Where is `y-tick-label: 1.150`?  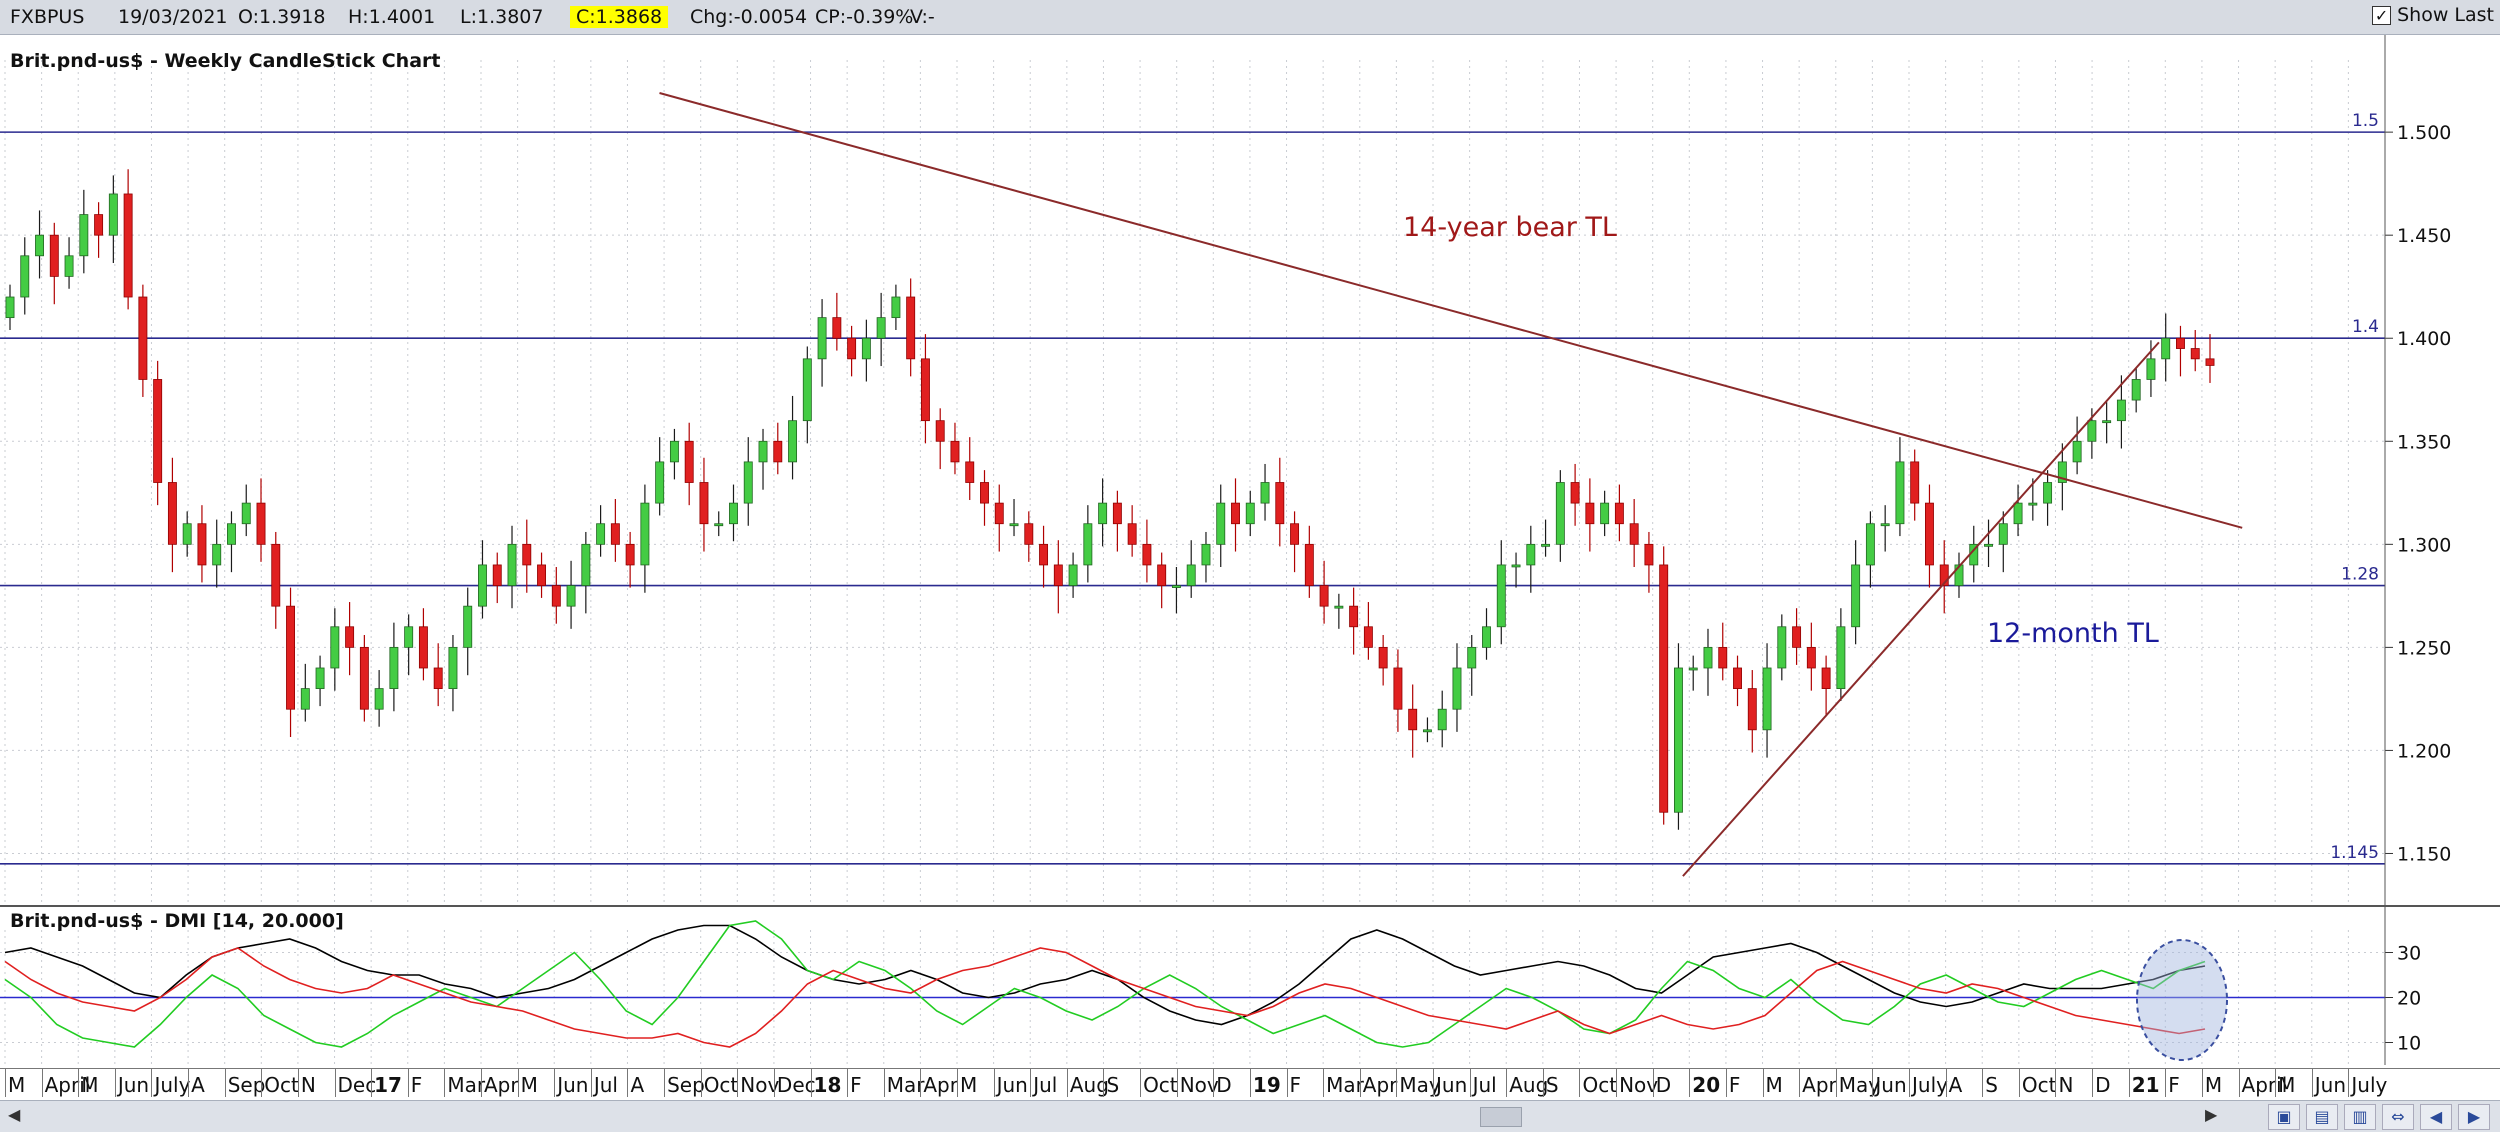
y-tick-label: 1.150 is located at coordinates (2424, 854).